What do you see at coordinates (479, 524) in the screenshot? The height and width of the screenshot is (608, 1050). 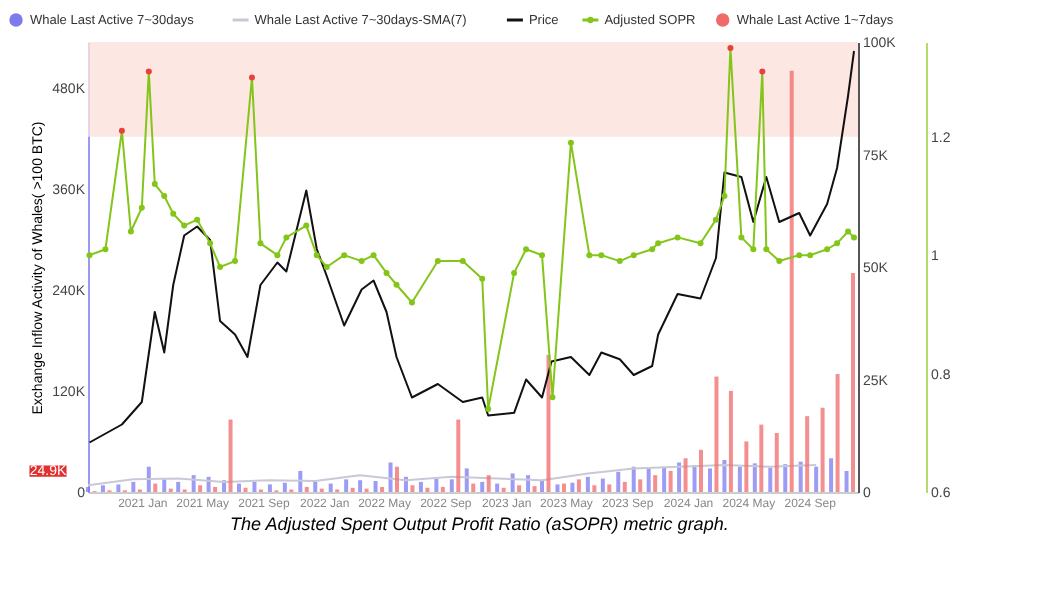 I see `text: The Adjusted Spent Output Profit Ratio (aSOPR) metric graph.` at bounding box center [479, 524].